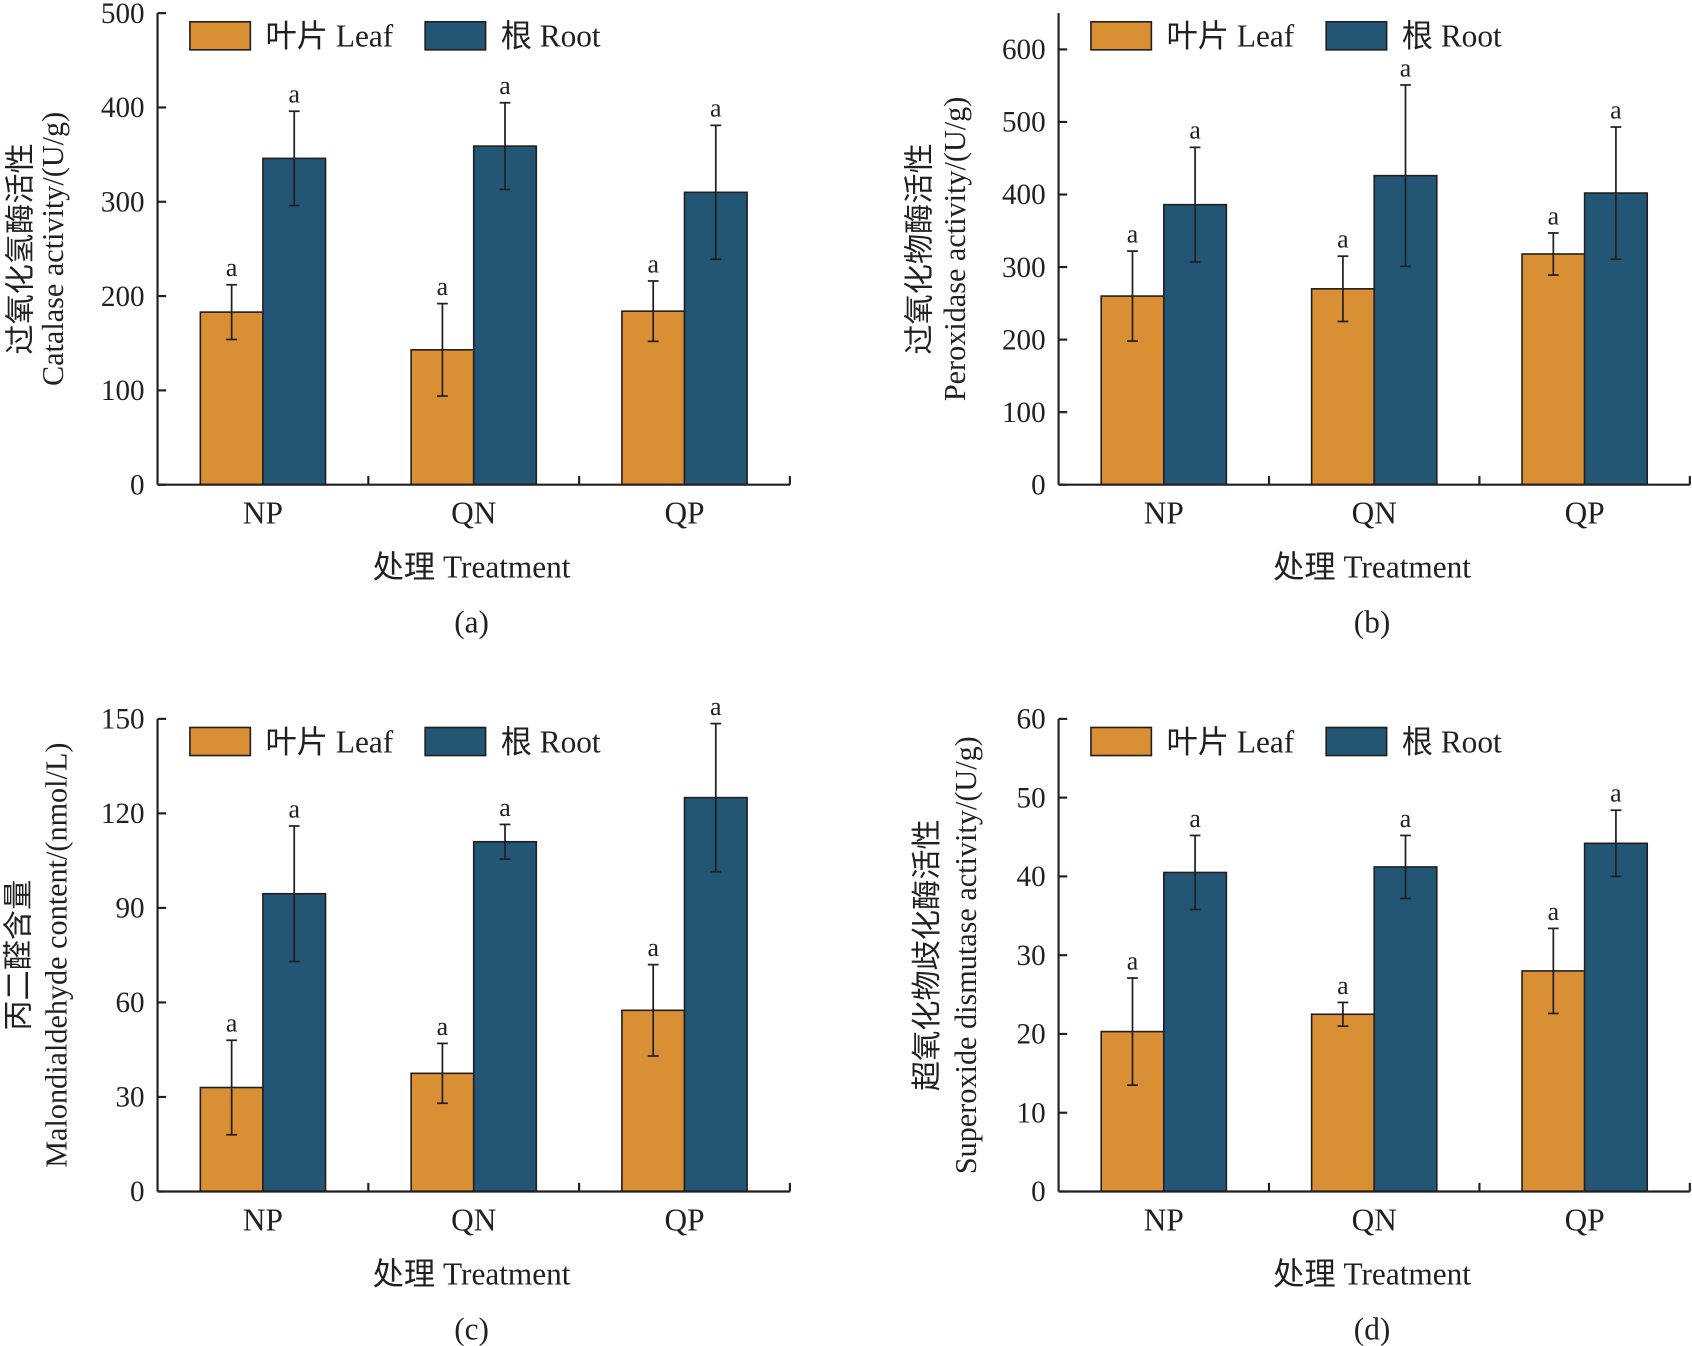  Describe the element at coordinates (471, 622) in the screenshot. I see `panel-label: (a)` at that location.